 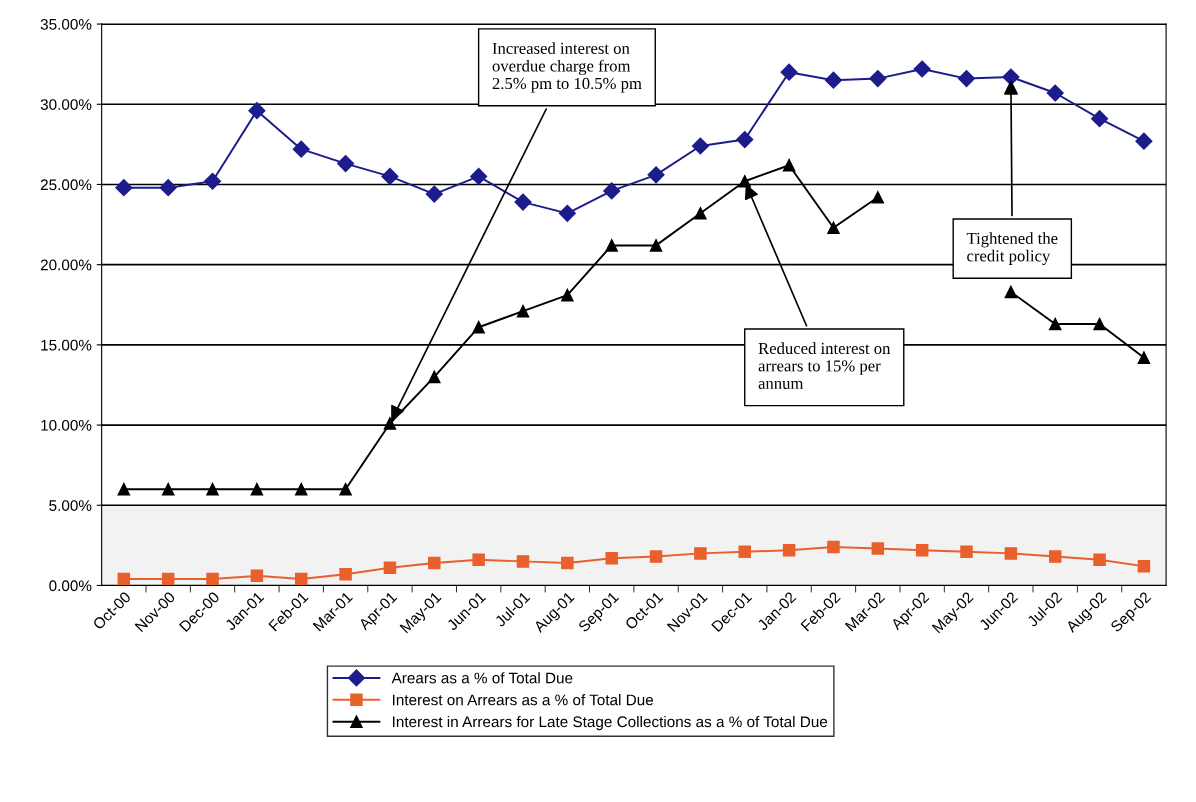 What do you see at coordinates (482, 678) in the screenshot?
I see `legend-label: Arears as a % of Total Due` at bounding box center [482, 678].